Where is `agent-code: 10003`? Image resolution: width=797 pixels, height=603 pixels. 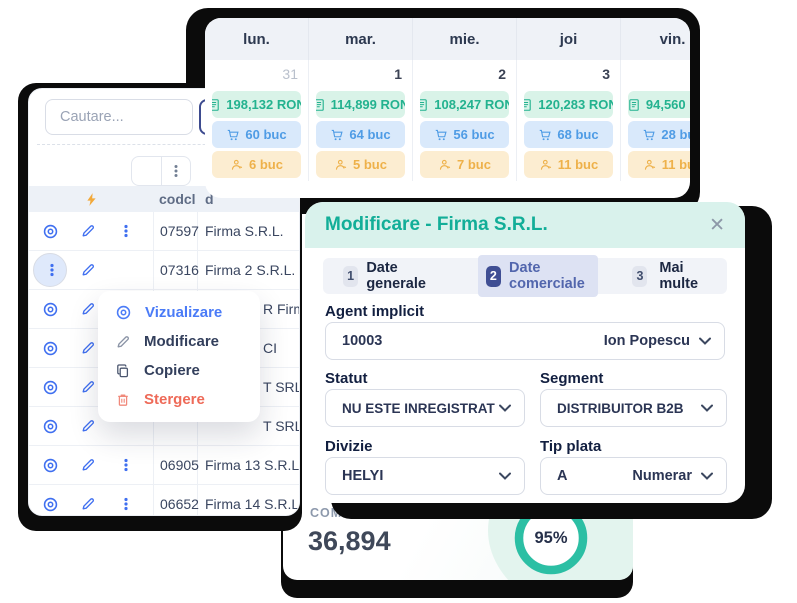
agent-code: 10003 is located at coordinates (362, 341).